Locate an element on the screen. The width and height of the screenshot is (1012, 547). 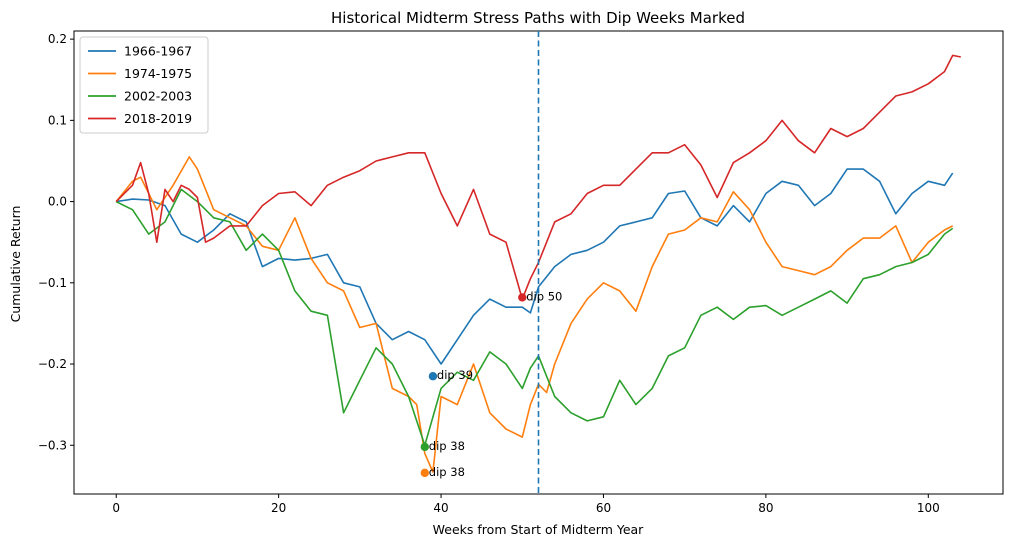
y-tick-label: 0.2 is located at coordinates (57, 39).